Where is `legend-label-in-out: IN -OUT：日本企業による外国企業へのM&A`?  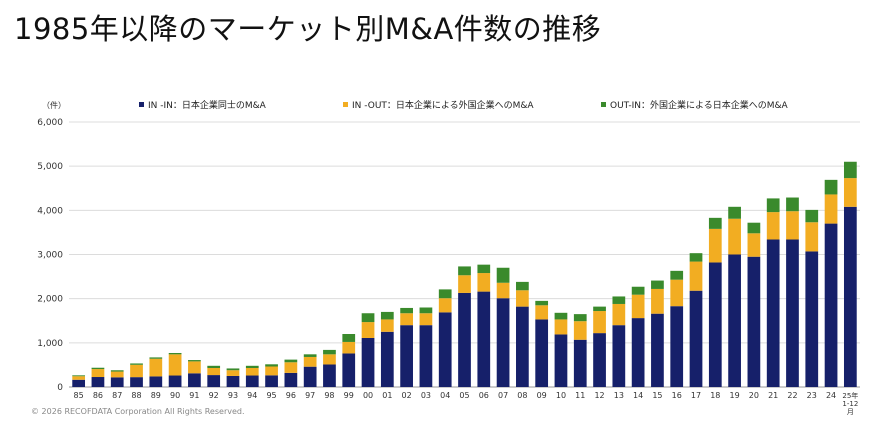 legend-label-in-out: IN -OUT：日本企業による外国企業へのM&A is located at coordinates (443, 106).